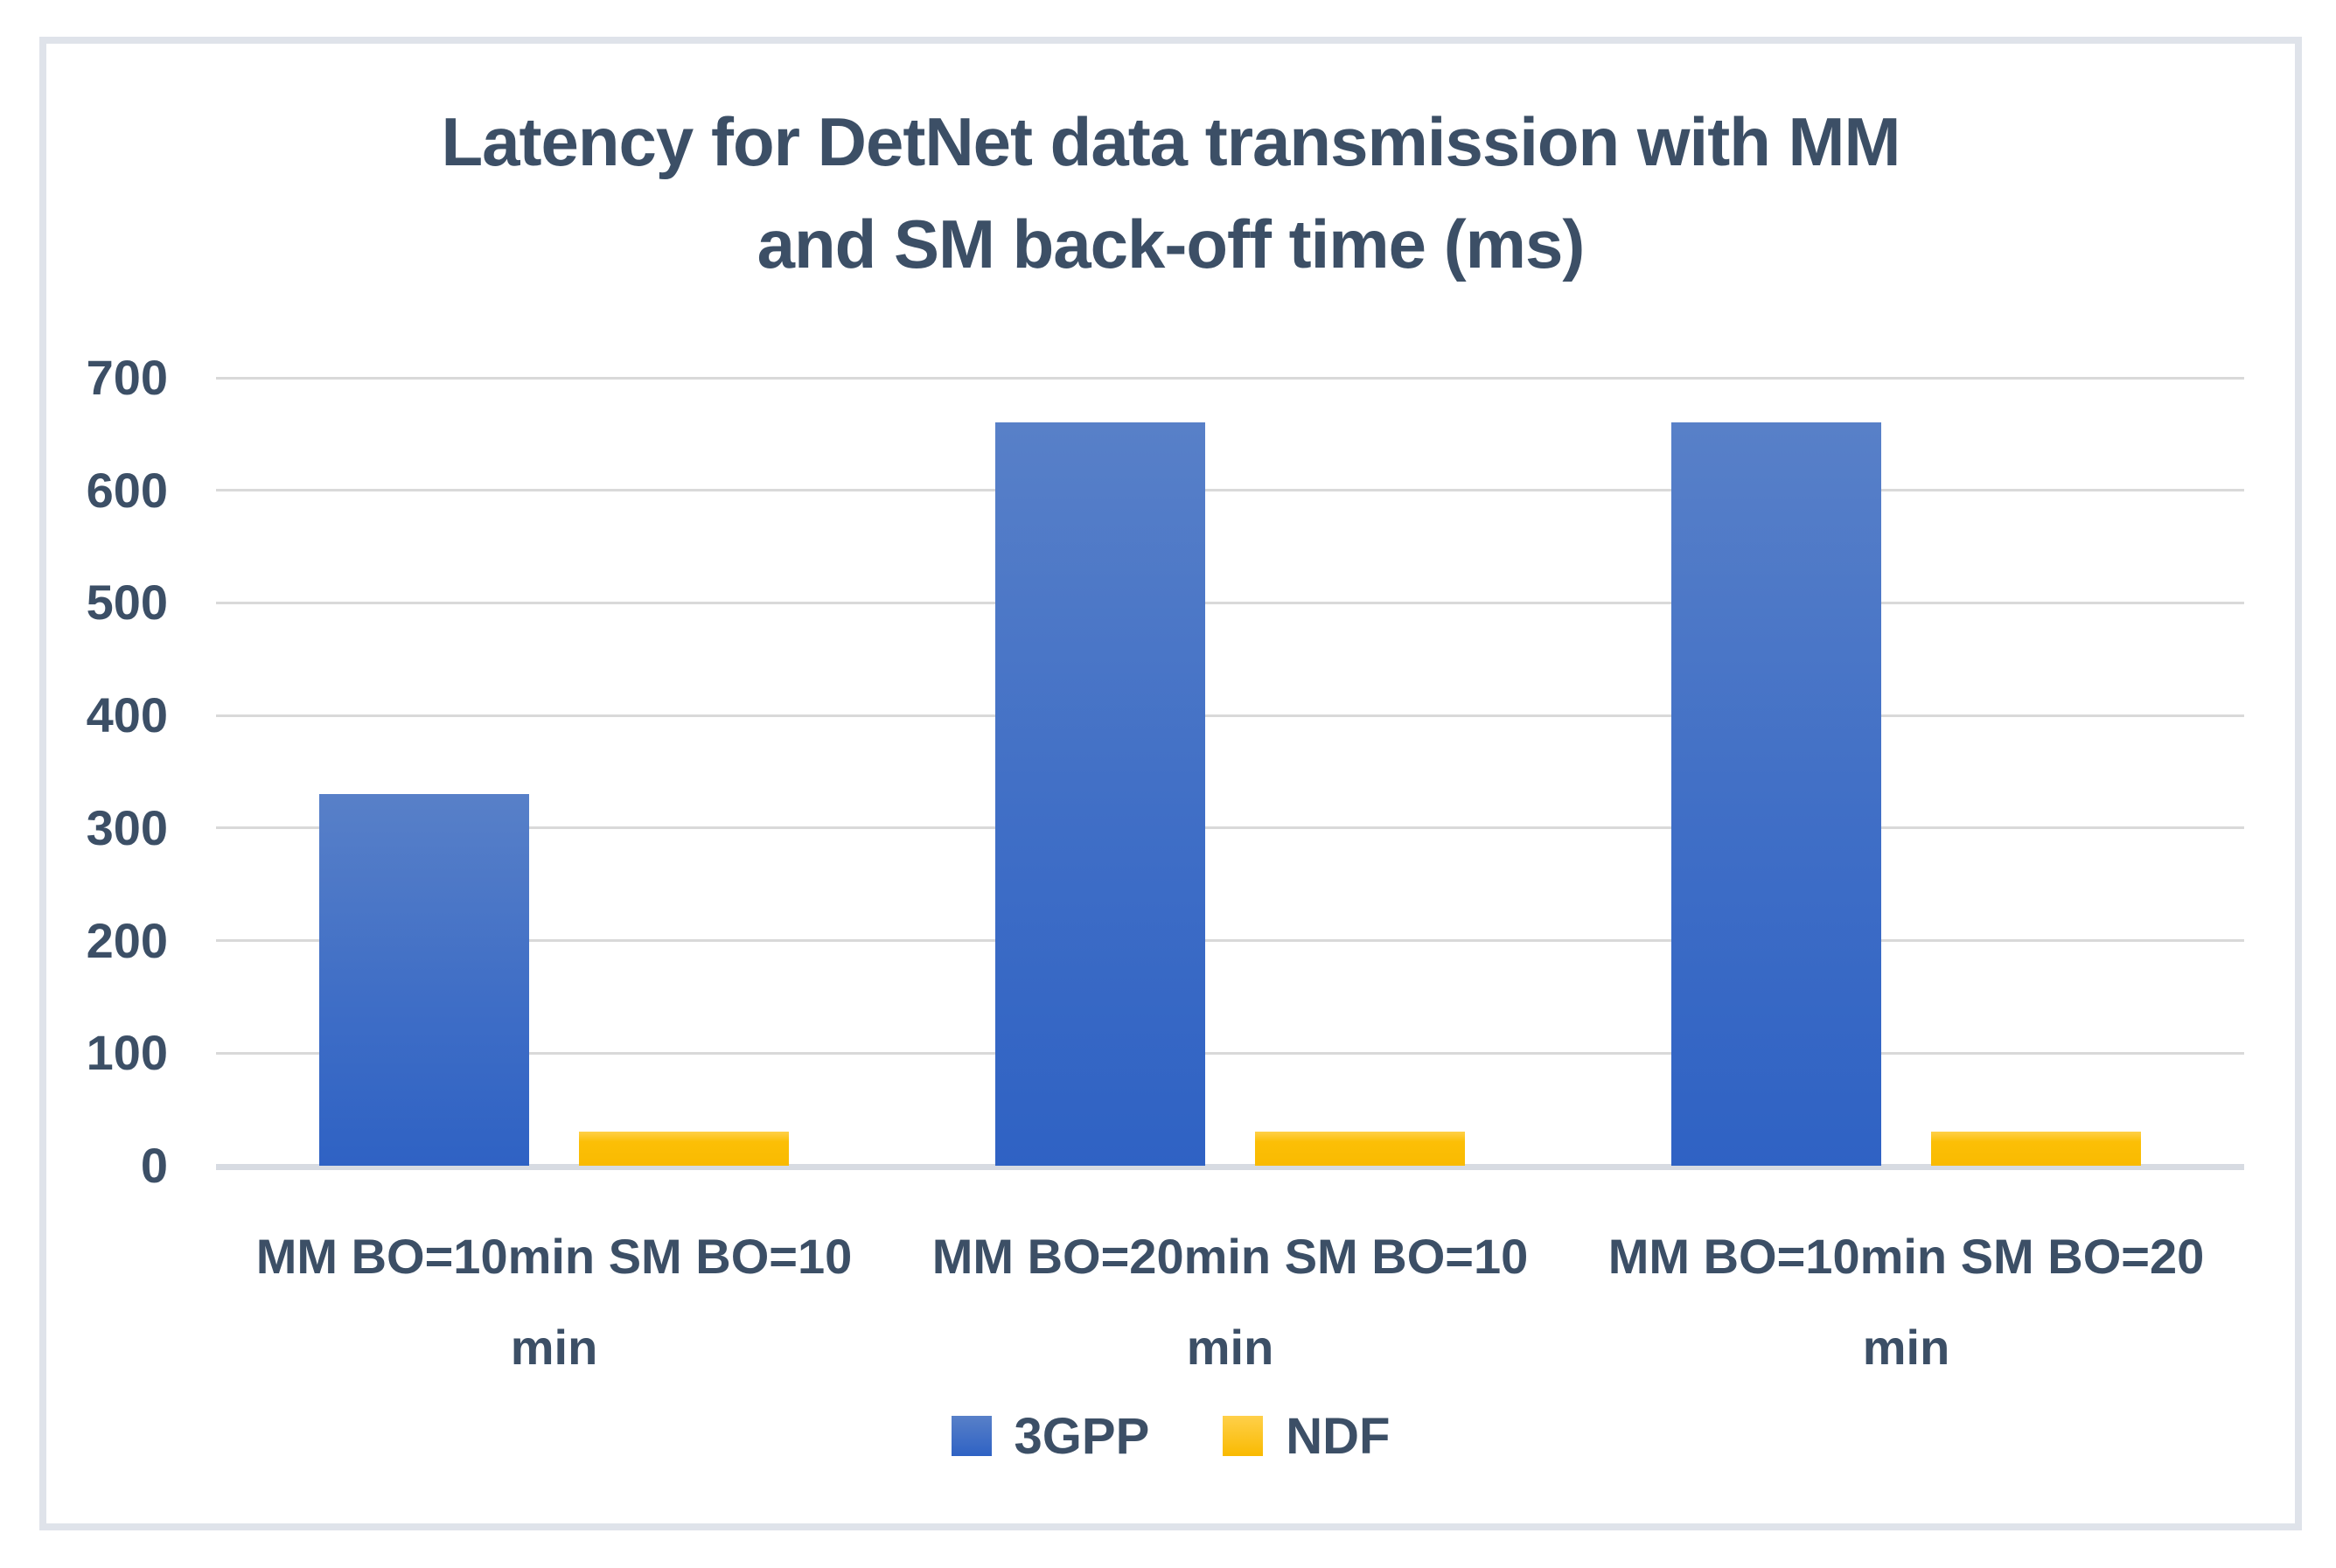 This screenshot has height=1568, width=2336. Describe the element at coordinates (127, 1053) in the screenshot. I see `y-tick-label-100: 100` at that location.